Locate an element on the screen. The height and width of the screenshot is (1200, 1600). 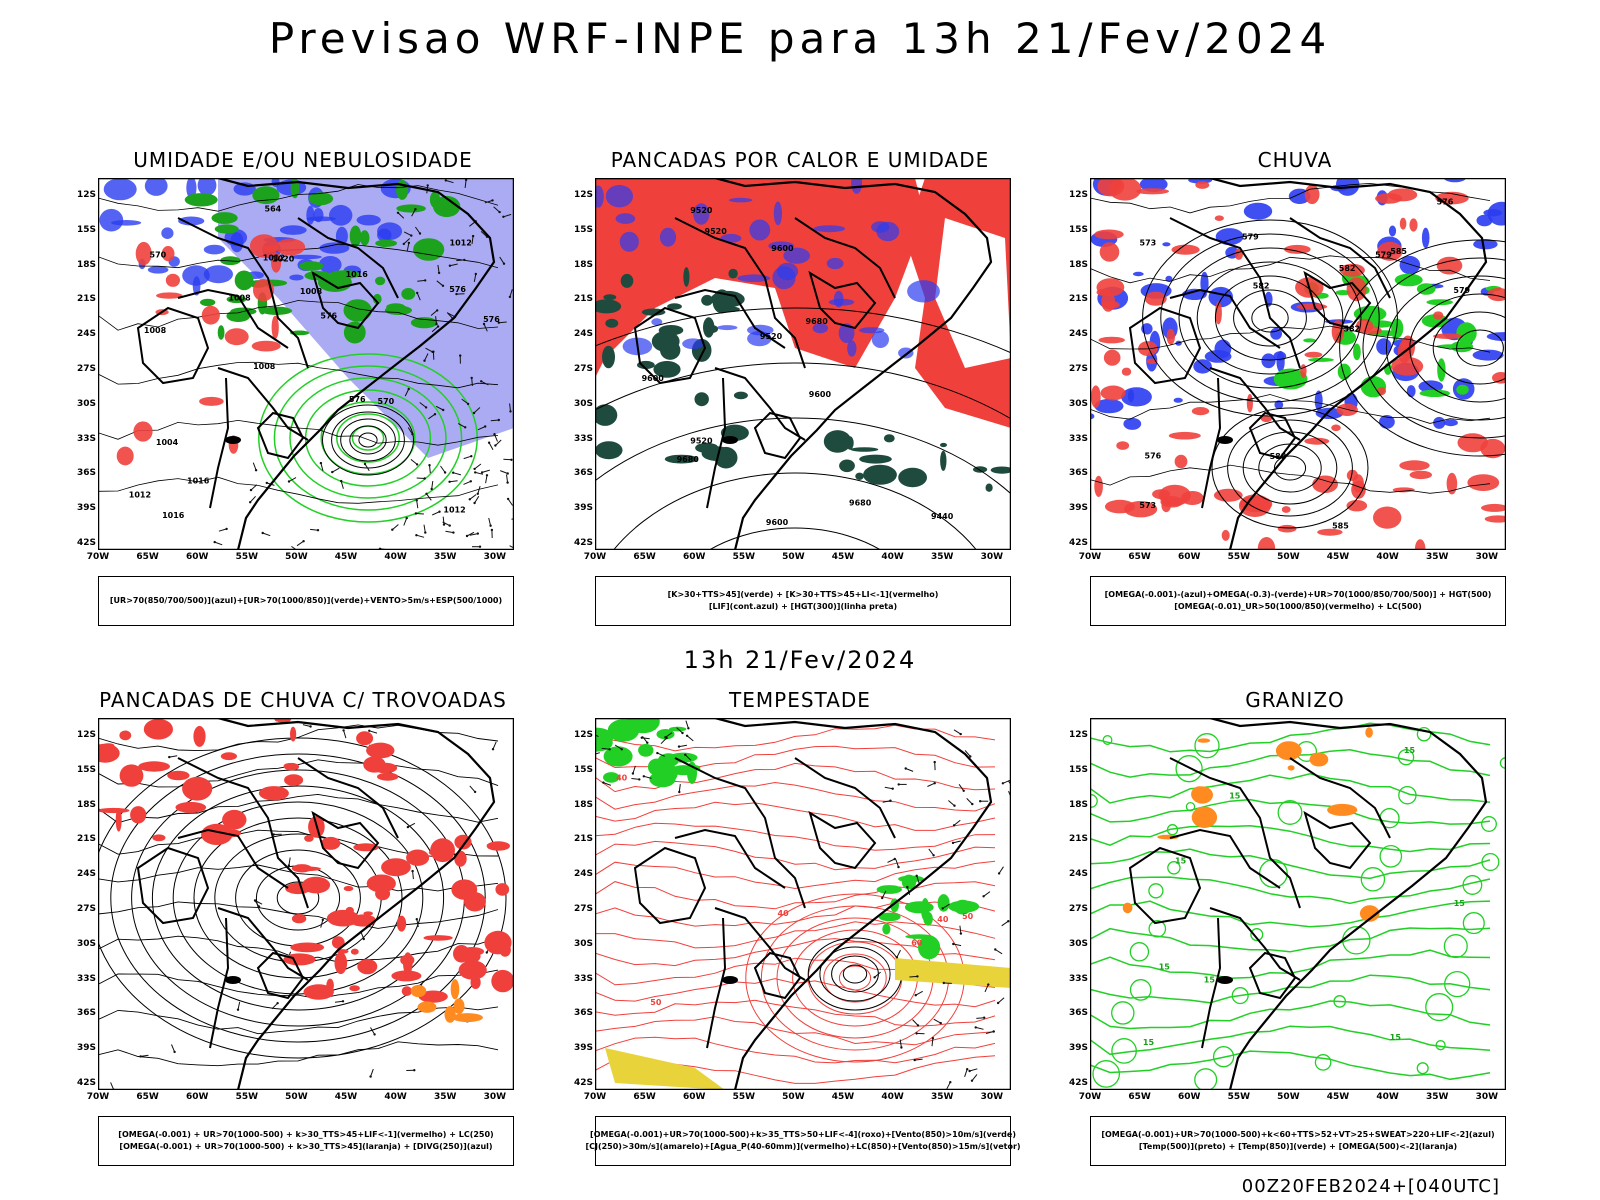
map-canvas: 15 15 15 15 15 15 15 15 is located at coordinates (1298, 904).